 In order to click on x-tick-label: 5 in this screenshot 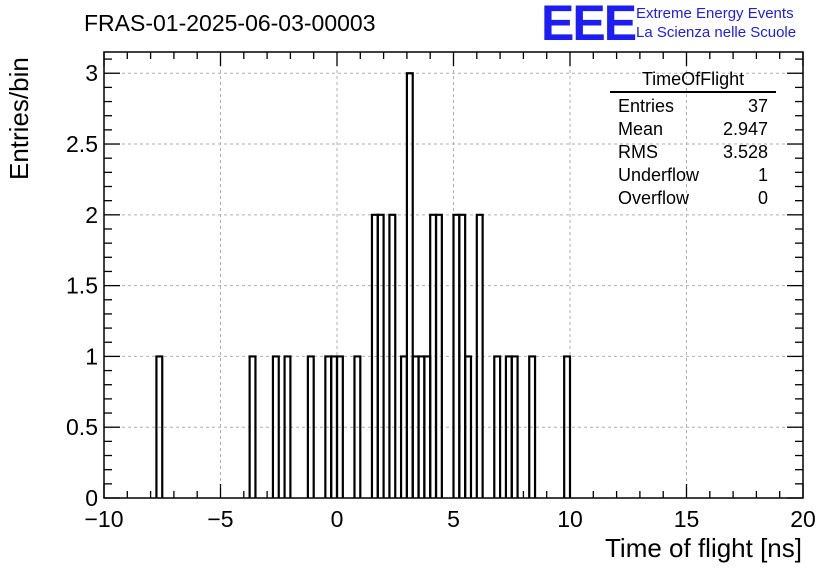, I will do `click(453, 519)`.